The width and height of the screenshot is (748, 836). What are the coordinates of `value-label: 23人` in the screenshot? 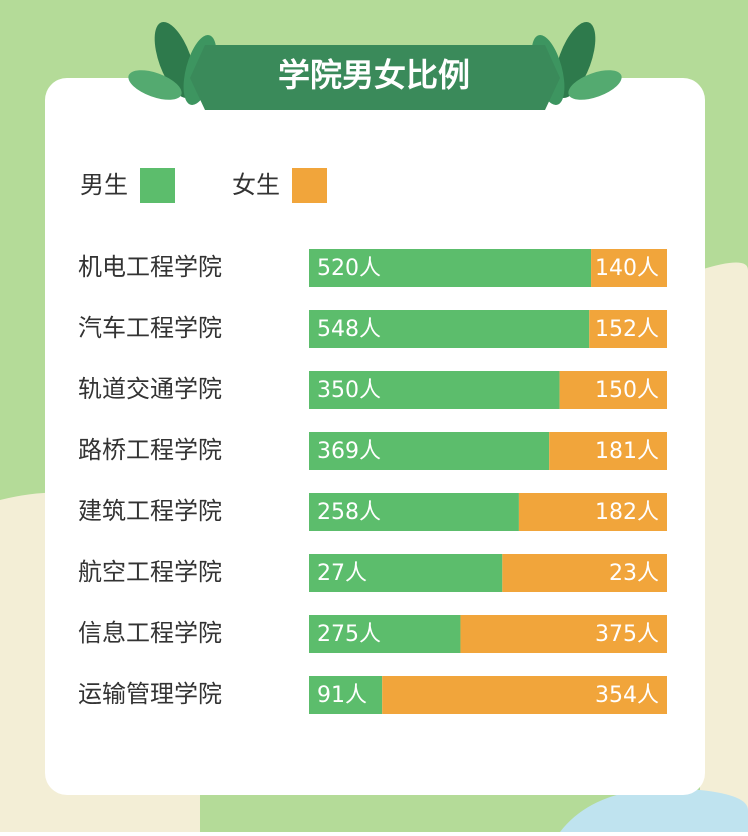 It's located at (634, 573).